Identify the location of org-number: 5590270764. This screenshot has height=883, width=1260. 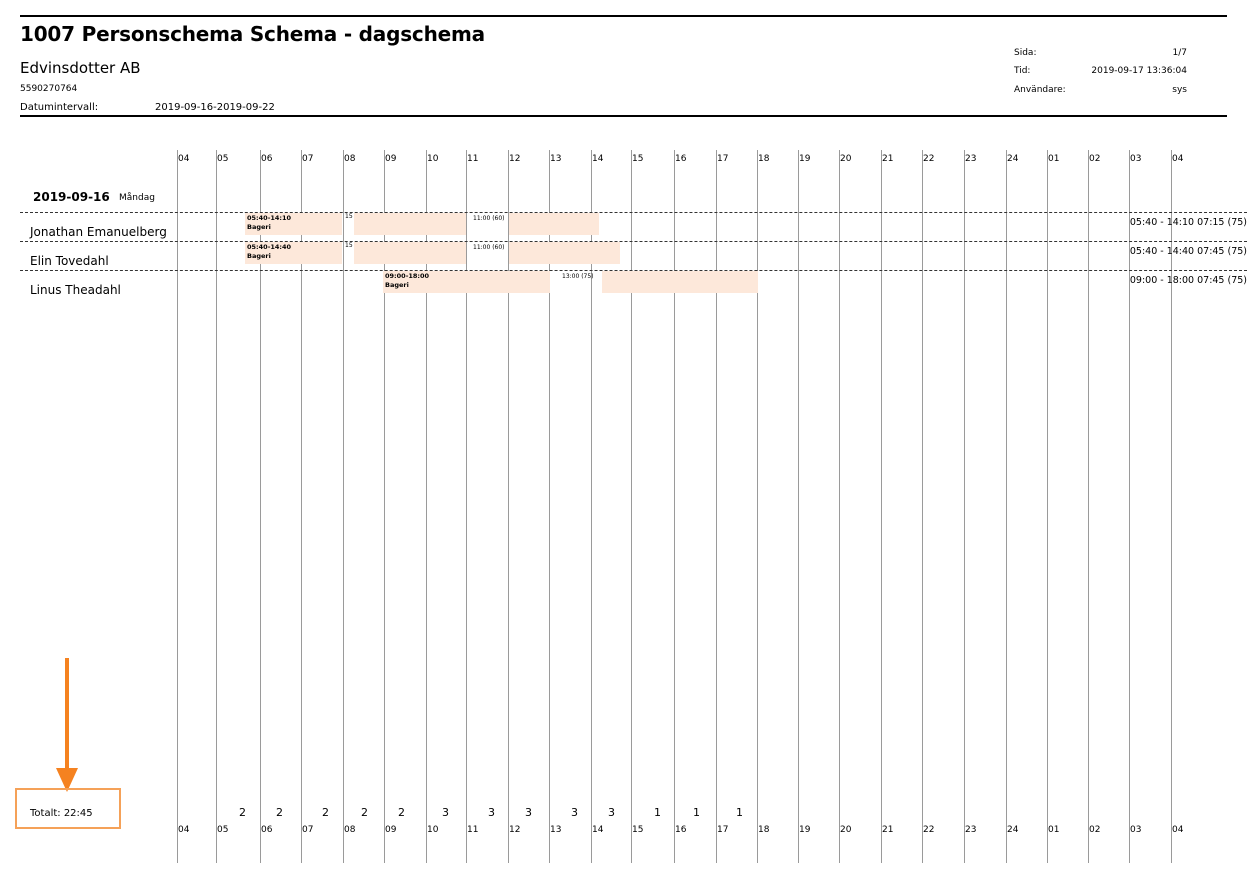
(49, 89).